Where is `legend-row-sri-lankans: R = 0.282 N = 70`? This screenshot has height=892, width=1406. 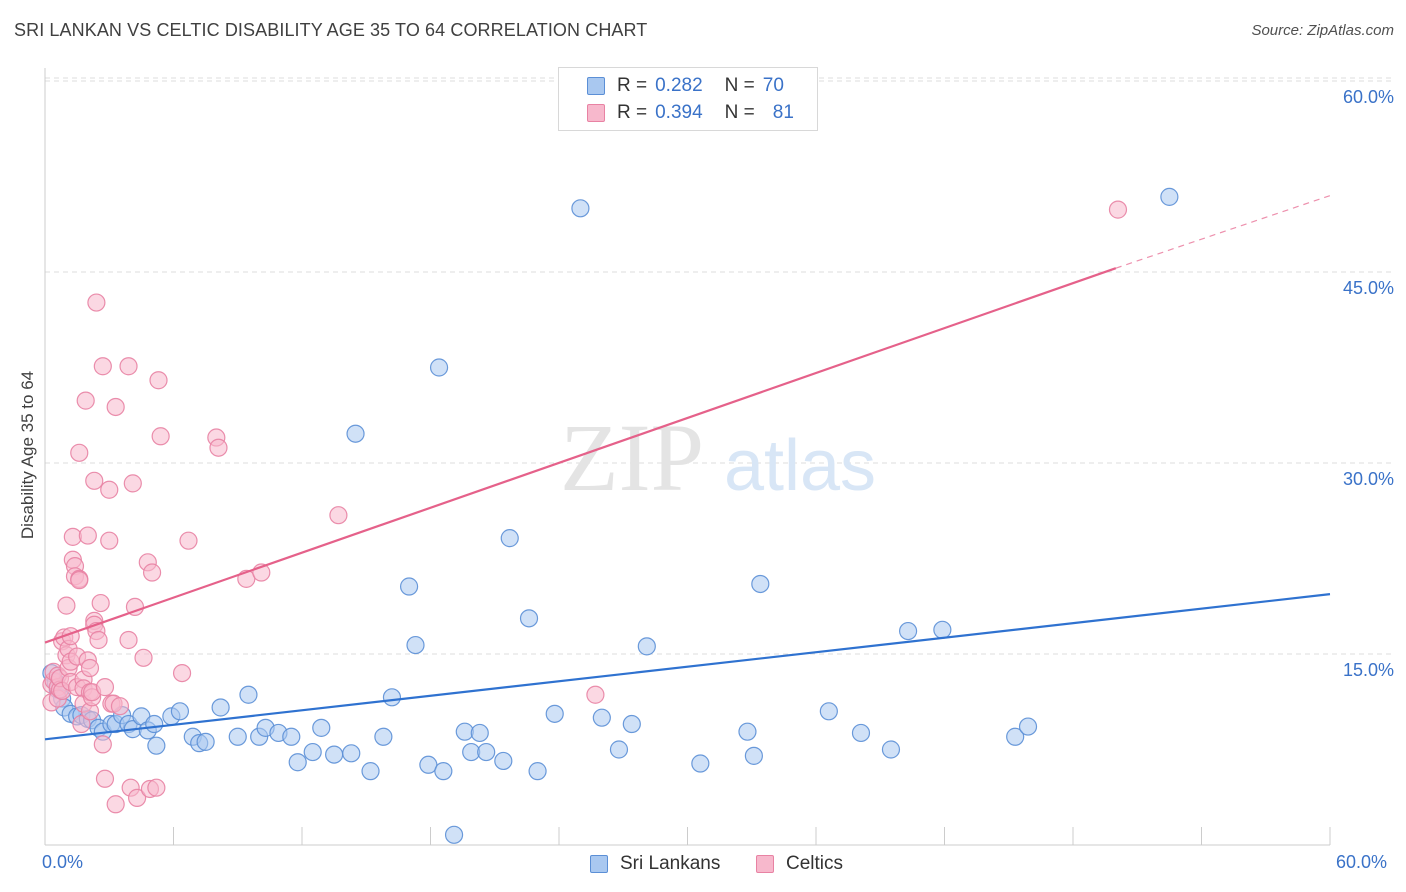
legend-row-sri-lankans: R = 0.282 N = 70 is located at coordinates (685, 86).